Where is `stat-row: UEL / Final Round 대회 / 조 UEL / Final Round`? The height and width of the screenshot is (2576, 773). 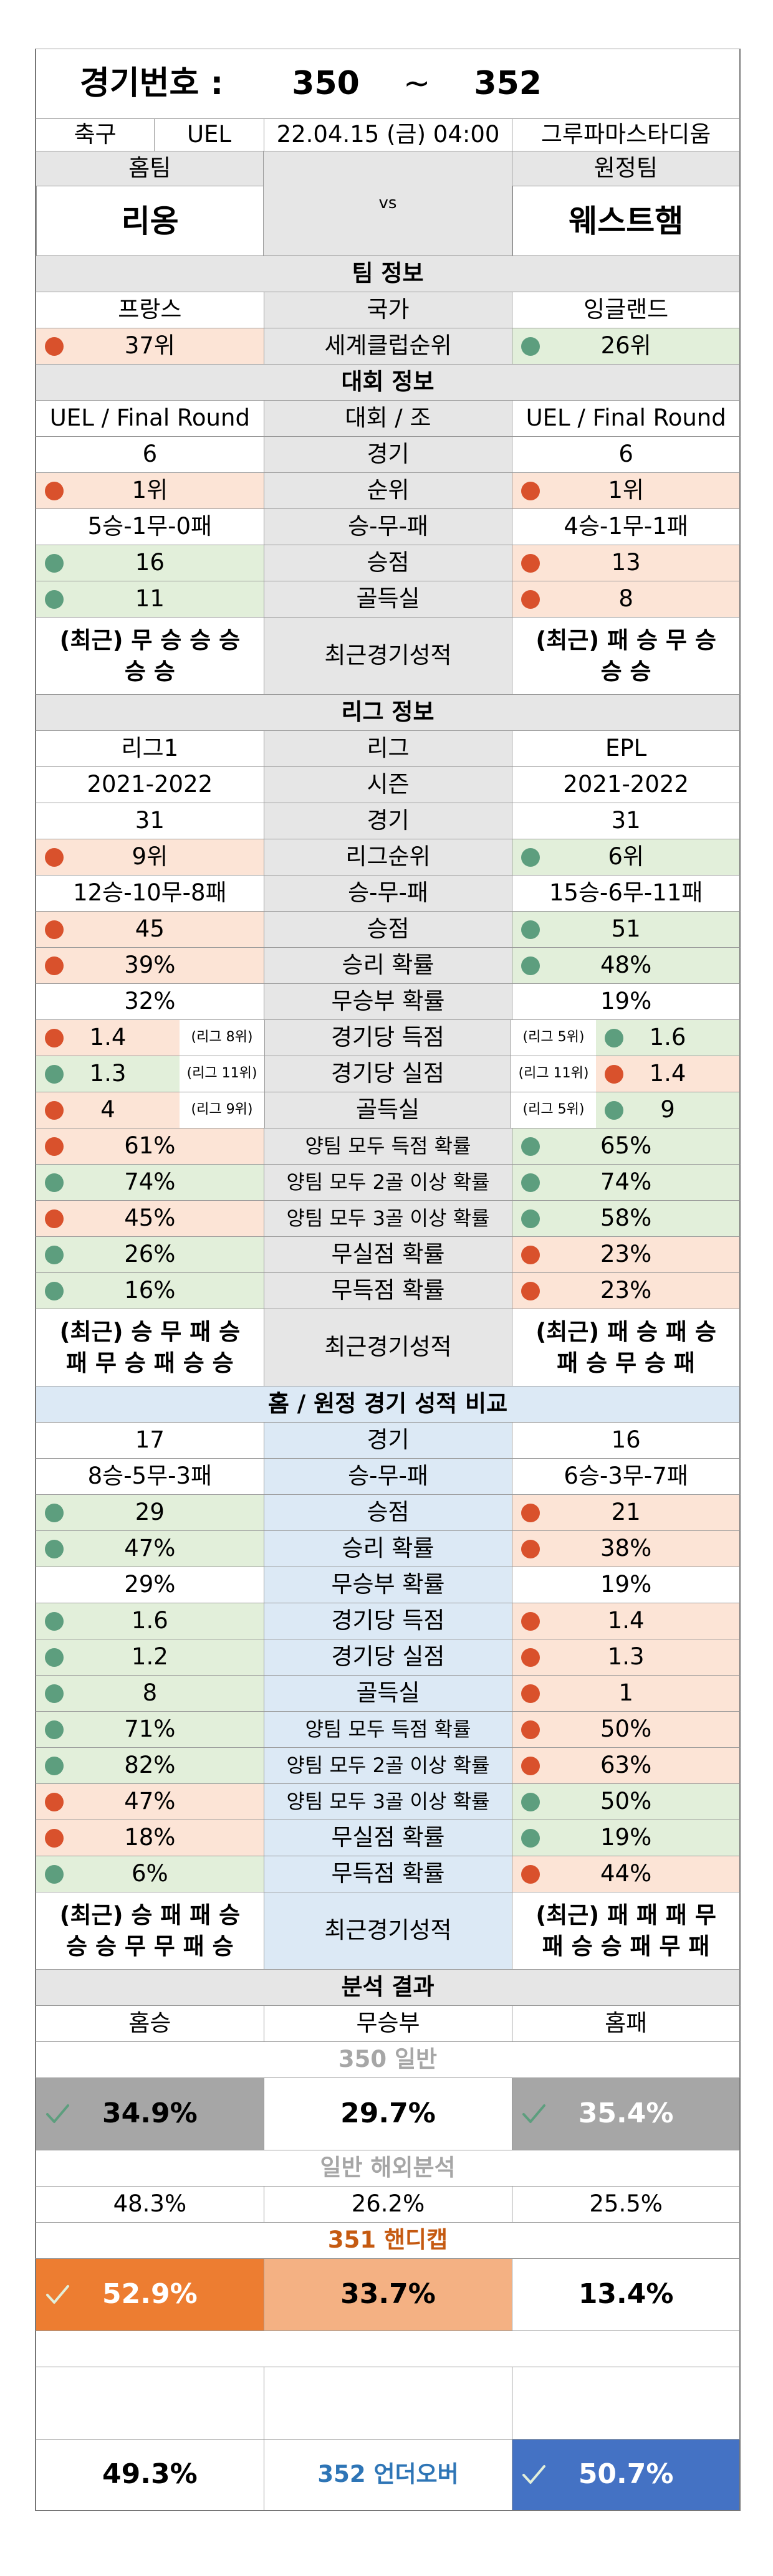
stat-row: UEL / Final Round 대회 / 조 UEL / Final Round is located at coordinates (388, 418).